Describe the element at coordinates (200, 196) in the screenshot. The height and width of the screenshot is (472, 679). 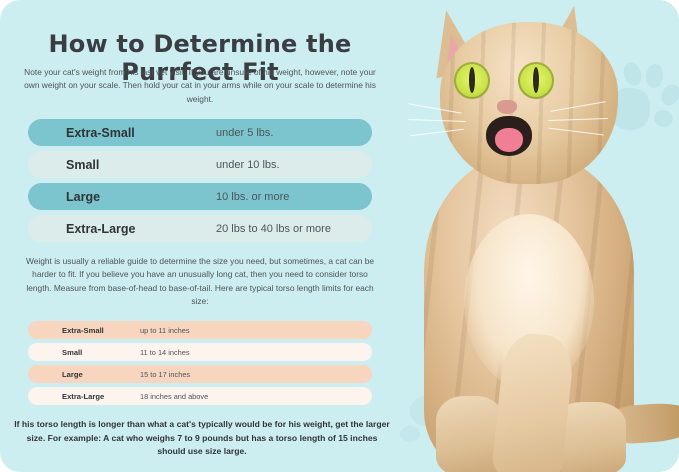
I see `table-row: Large 10 lbs. or more` at that location.